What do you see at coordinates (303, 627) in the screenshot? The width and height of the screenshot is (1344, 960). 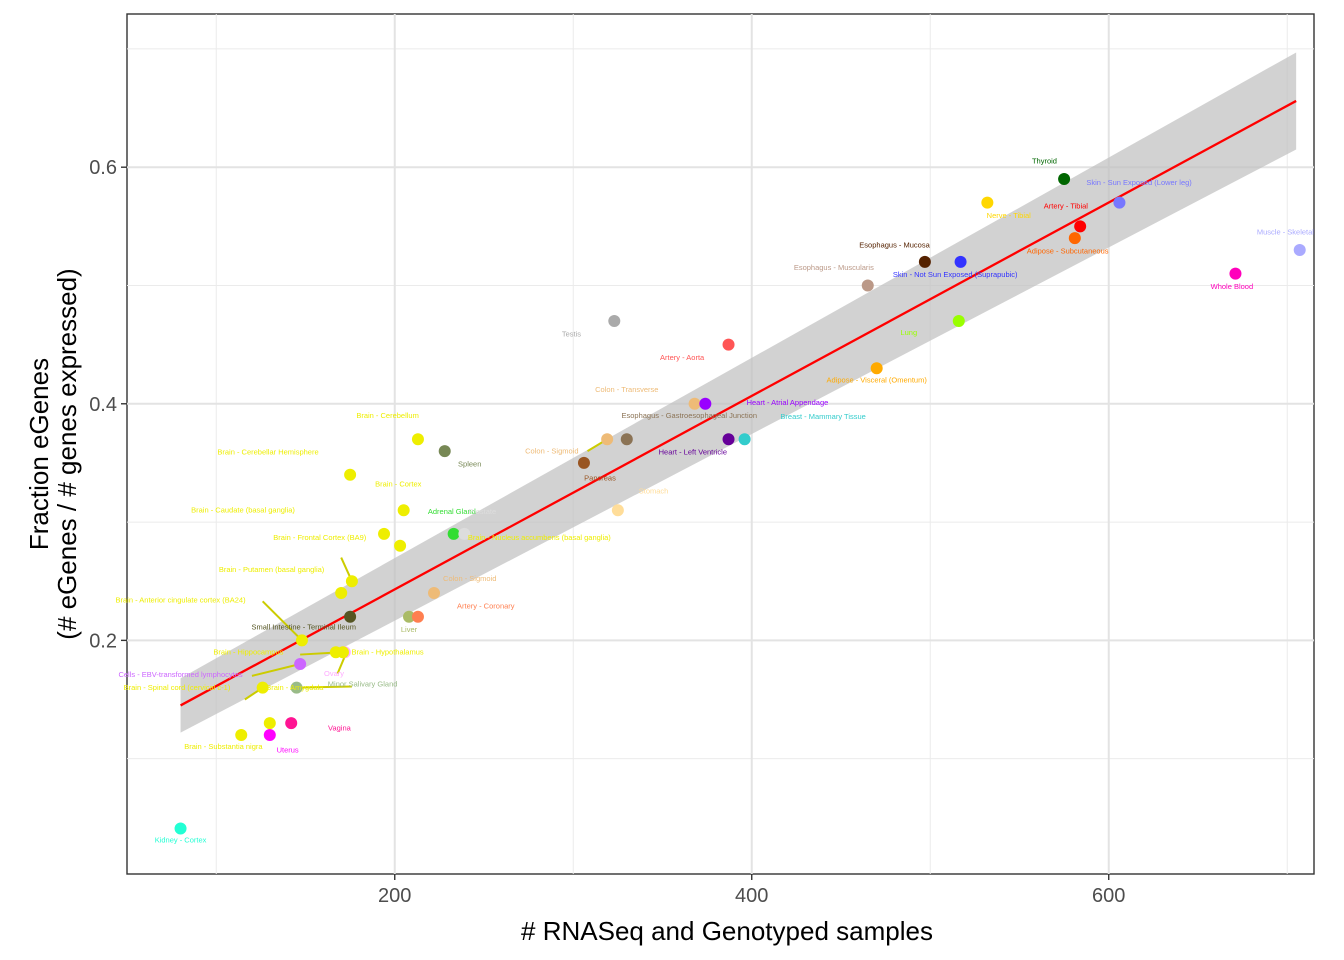 I see `point-label: Small Intestine - Terminal Ileum` at bounding box center [303, 627].